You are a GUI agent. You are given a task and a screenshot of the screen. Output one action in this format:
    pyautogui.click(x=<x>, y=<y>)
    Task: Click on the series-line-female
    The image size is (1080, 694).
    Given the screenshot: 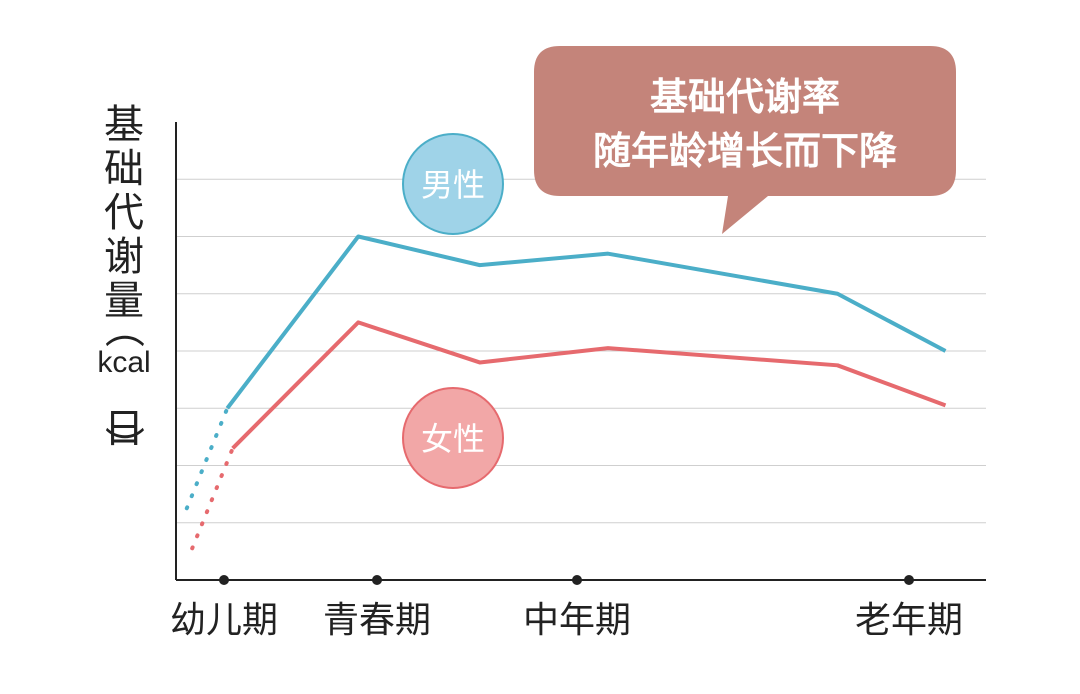 What is the action you would take?
    pyautogui.click(x=589, y=385)
    